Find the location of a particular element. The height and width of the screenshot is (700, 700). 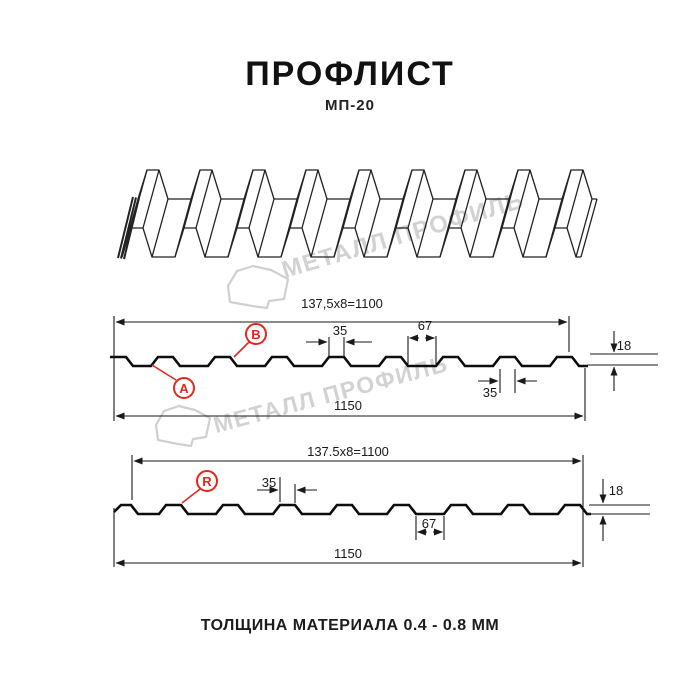

profile-bottom-section is located at coordinates (381, 511).